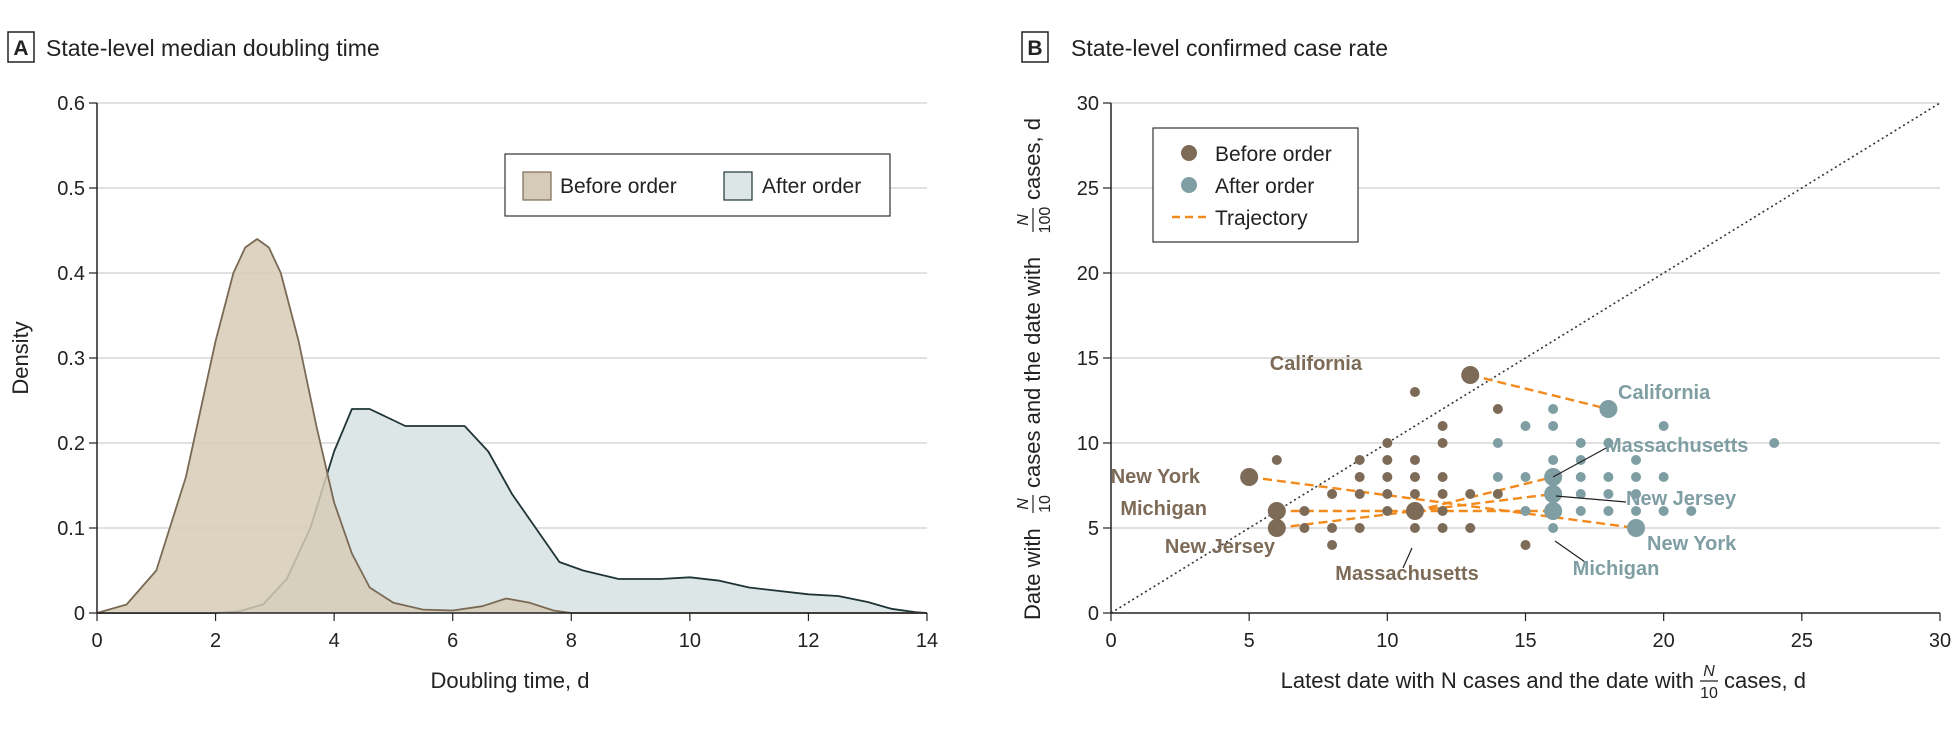  What do you see at coordinates (1088, 444) in the screenshot?
I see `y-tick-label: 10` at bounding box center [1088, 444].